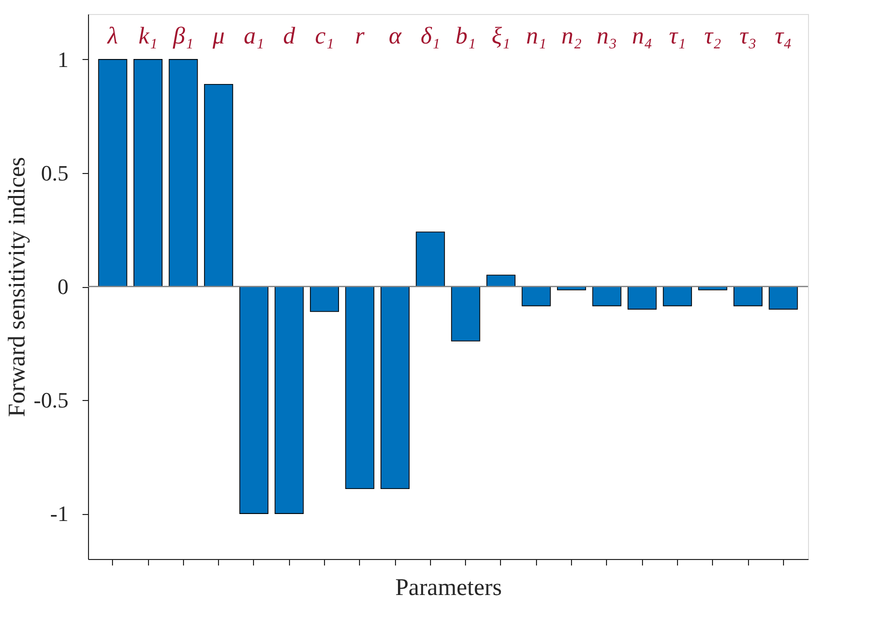 Image resolution: width=872 pixels, height=621 pixels. What do you see at coordinates (465, 37) in the screenshot?
I see `x-tick-label: b₁` at bounding box center [465, 37].